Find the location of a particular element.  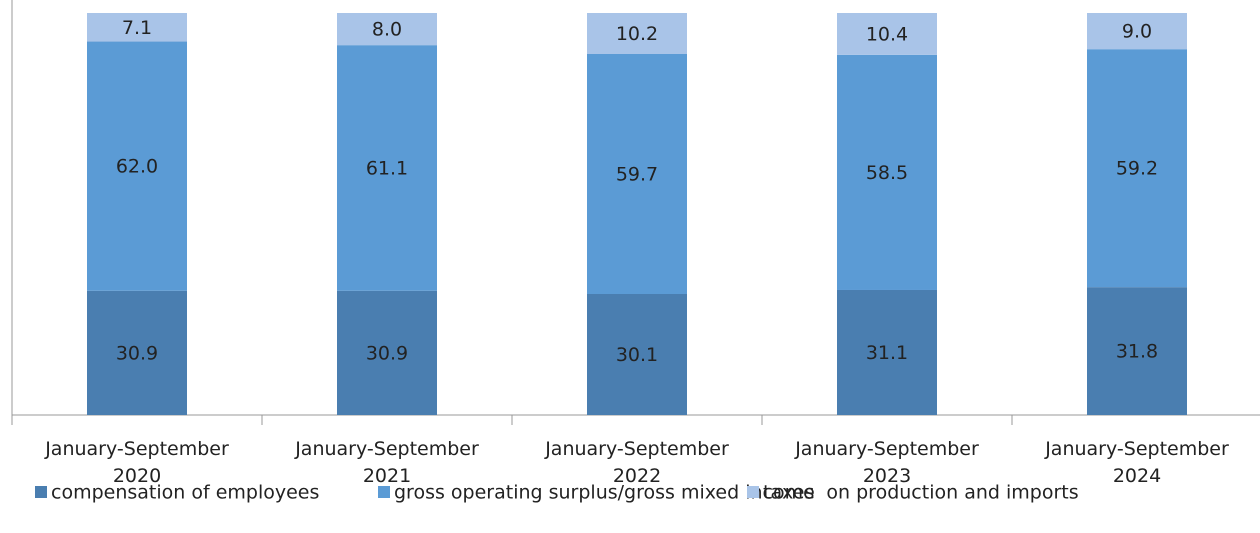

x-tick-label: January-September 2022 is located at coordinates (637, 462).